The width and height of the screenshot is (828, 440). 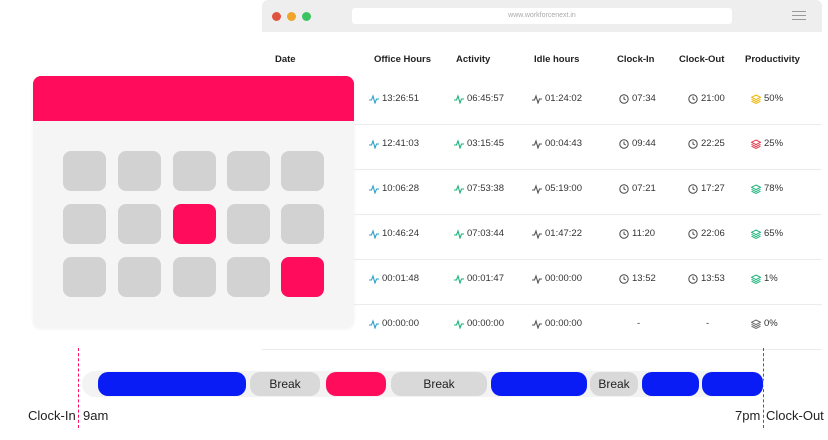 What do you see at coordinates (557, 59) in the screenshot?
I see `header-idle-hours: Idle hours` at bounding box center [557, 59].